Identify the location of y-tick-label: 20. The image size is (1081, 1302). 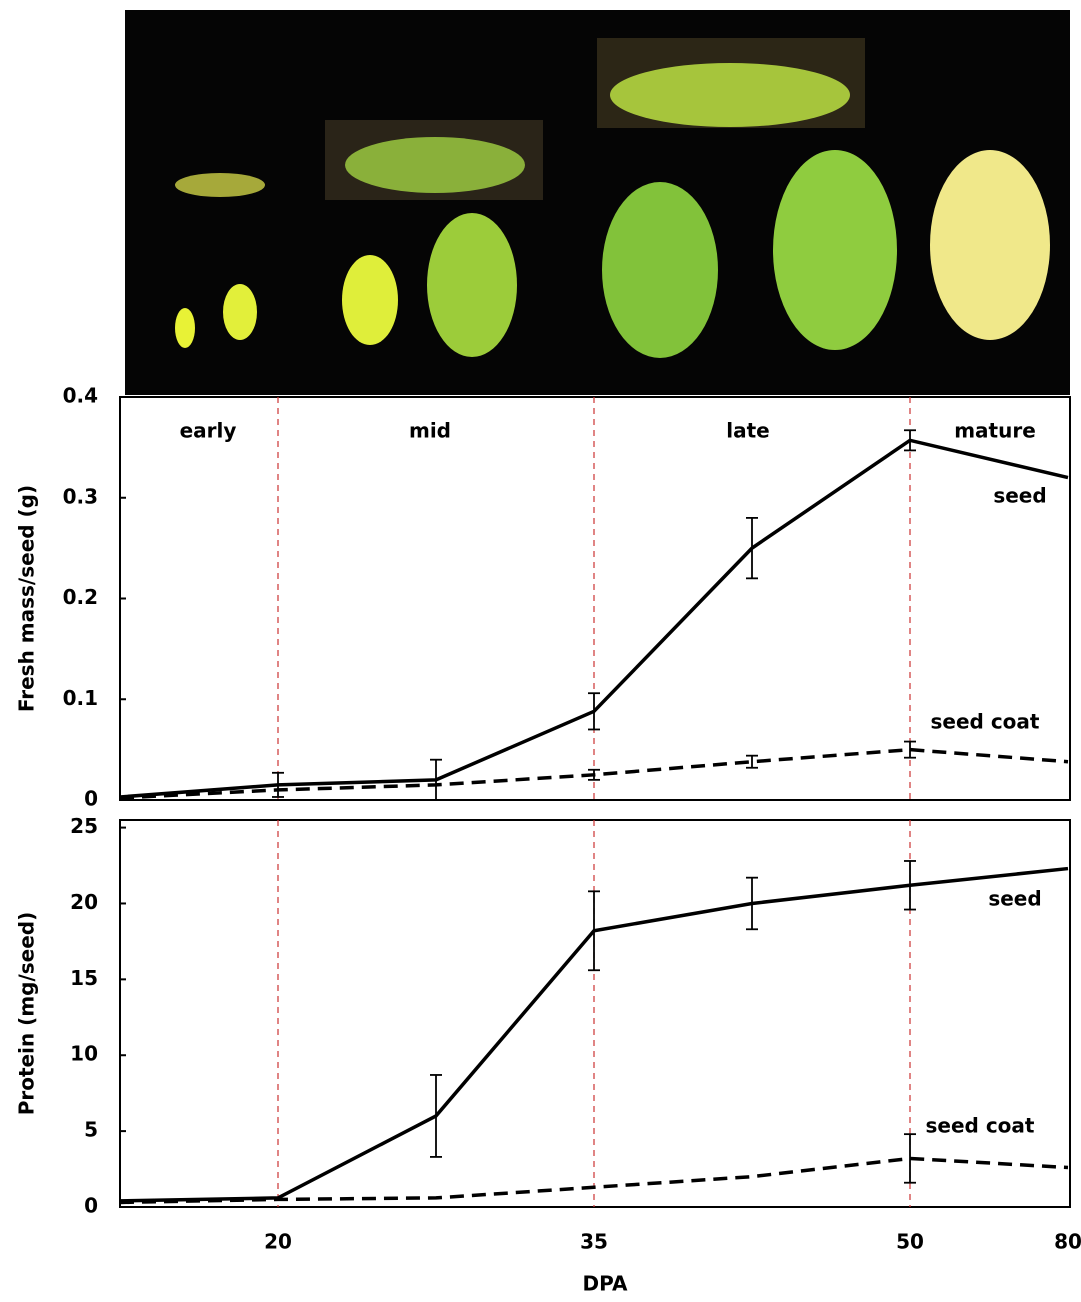
(84, 902).